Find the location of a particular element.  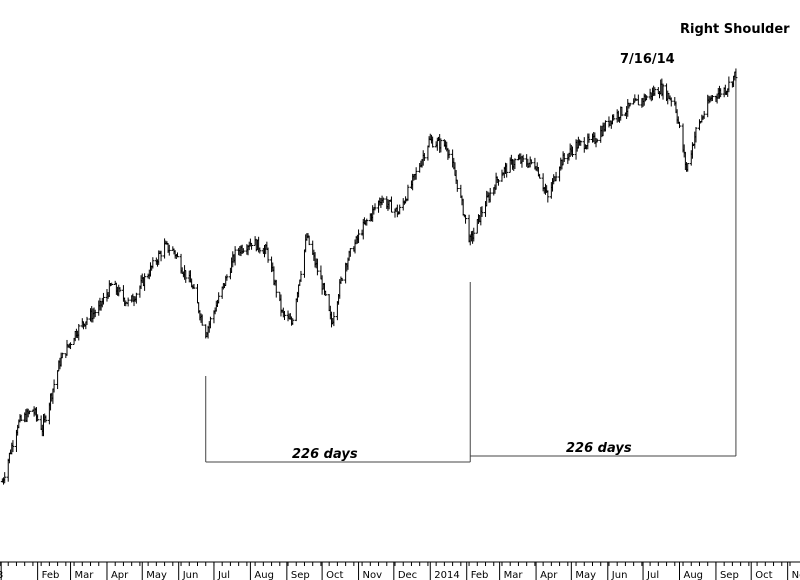

span-2-label: 226 days is located at coordinates (599, 448).